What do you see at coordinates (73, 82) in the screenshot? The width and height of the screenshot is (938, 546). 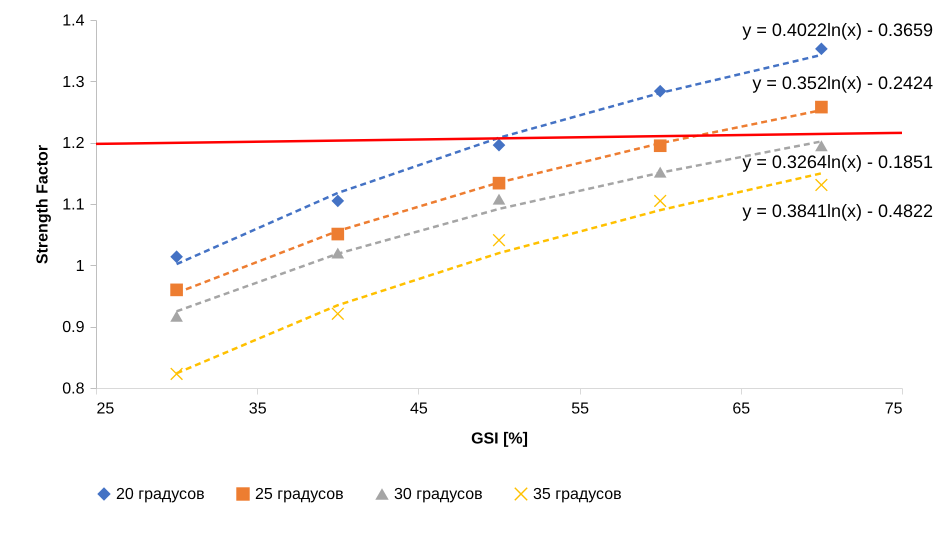 I see `y-tick-label: 1.3` at bounding box center [73, 82].